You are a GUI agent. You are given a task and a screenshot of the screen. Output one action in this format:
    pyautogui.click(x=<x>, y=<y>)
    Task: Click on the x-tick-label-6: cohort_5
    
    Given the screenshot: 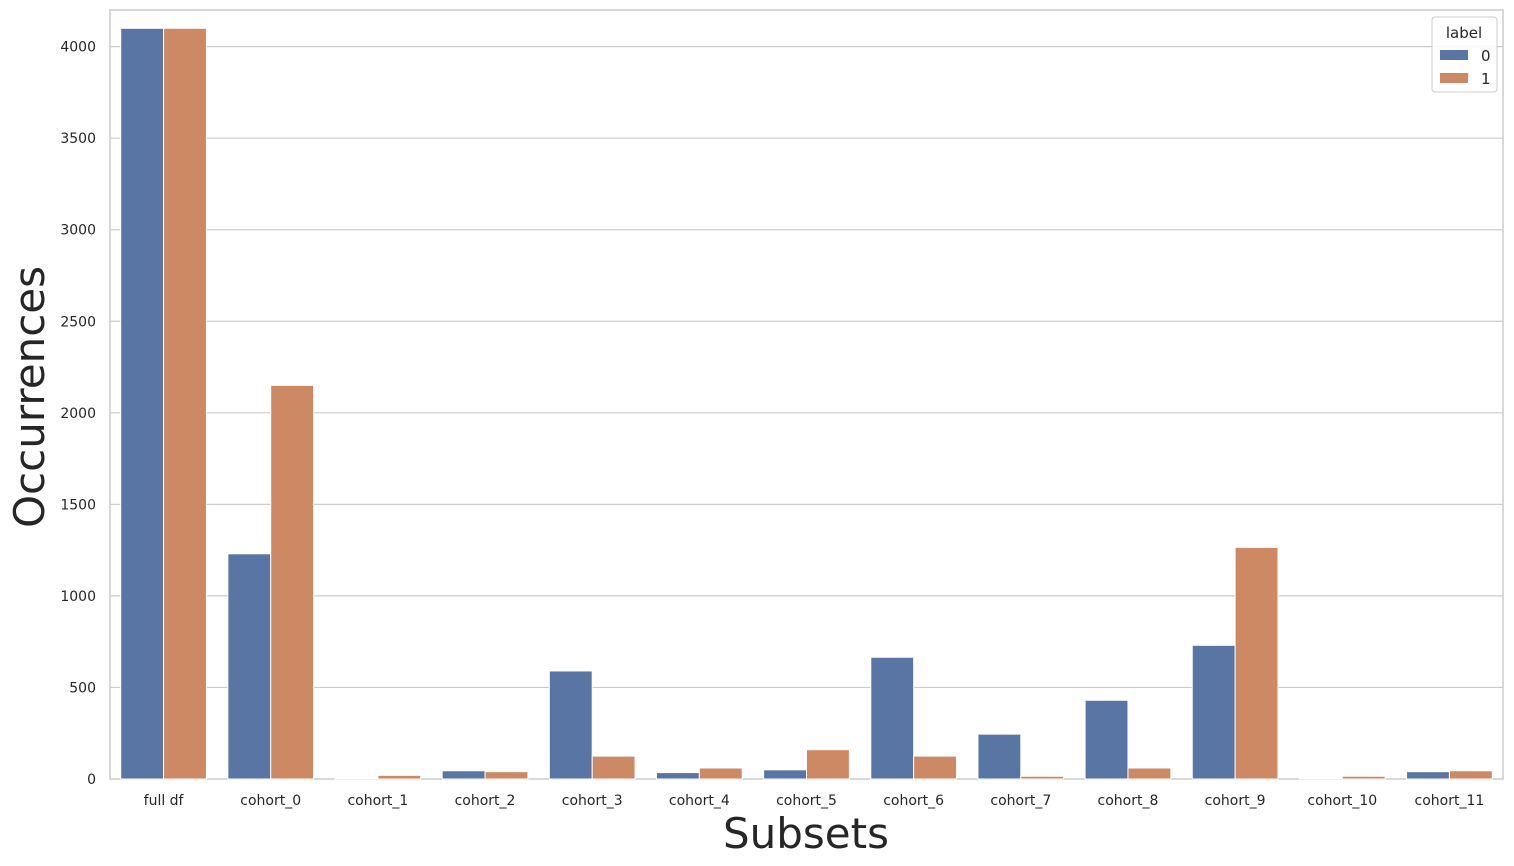 What is the action you would take?
    pyautogui.click(x=806, y=801)
    